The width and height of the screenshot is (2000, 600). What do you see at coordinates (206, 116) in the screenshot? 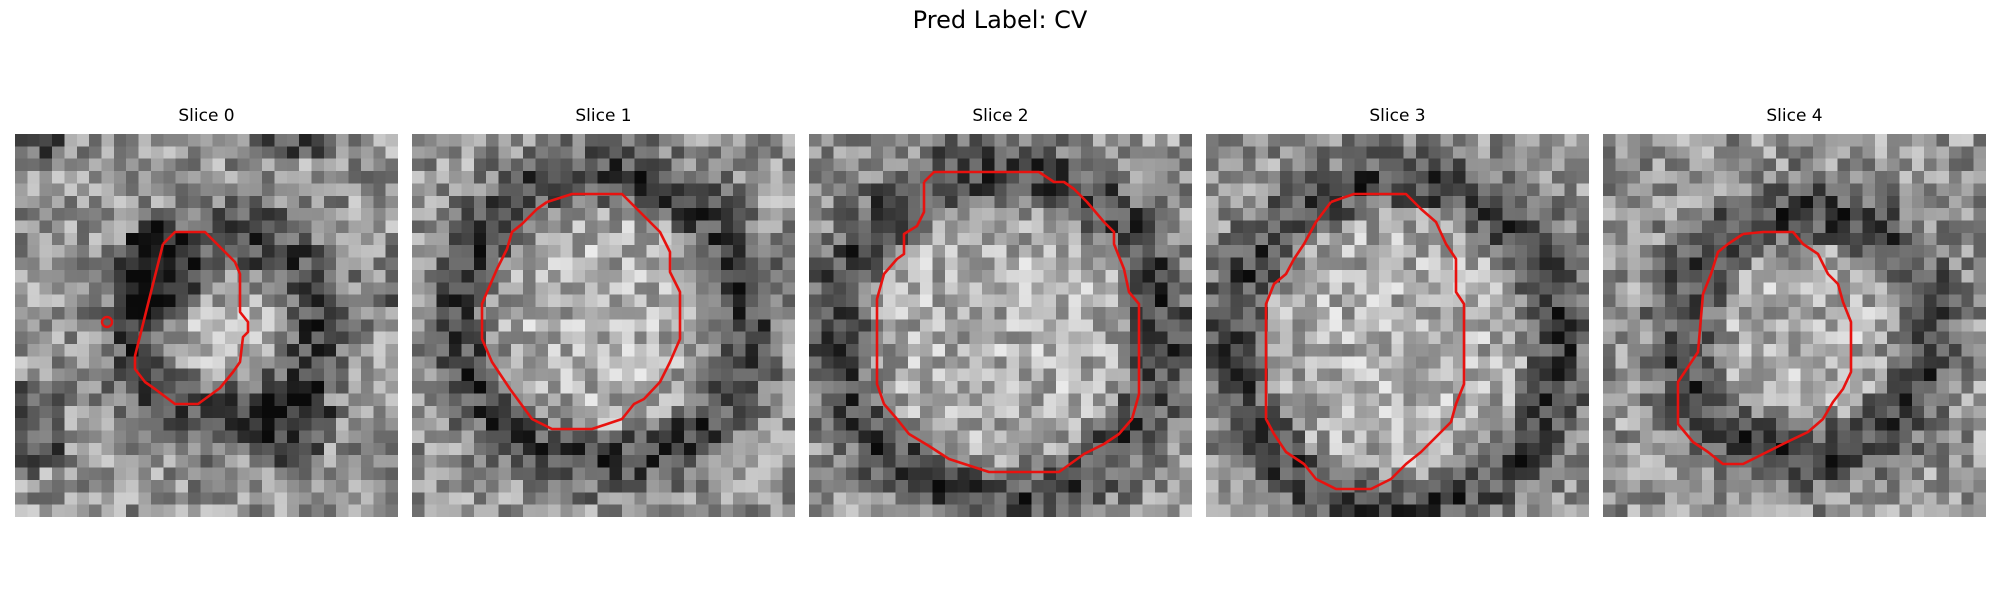
I see `slice-title: Slice 0` at bounding box center [206, 116].